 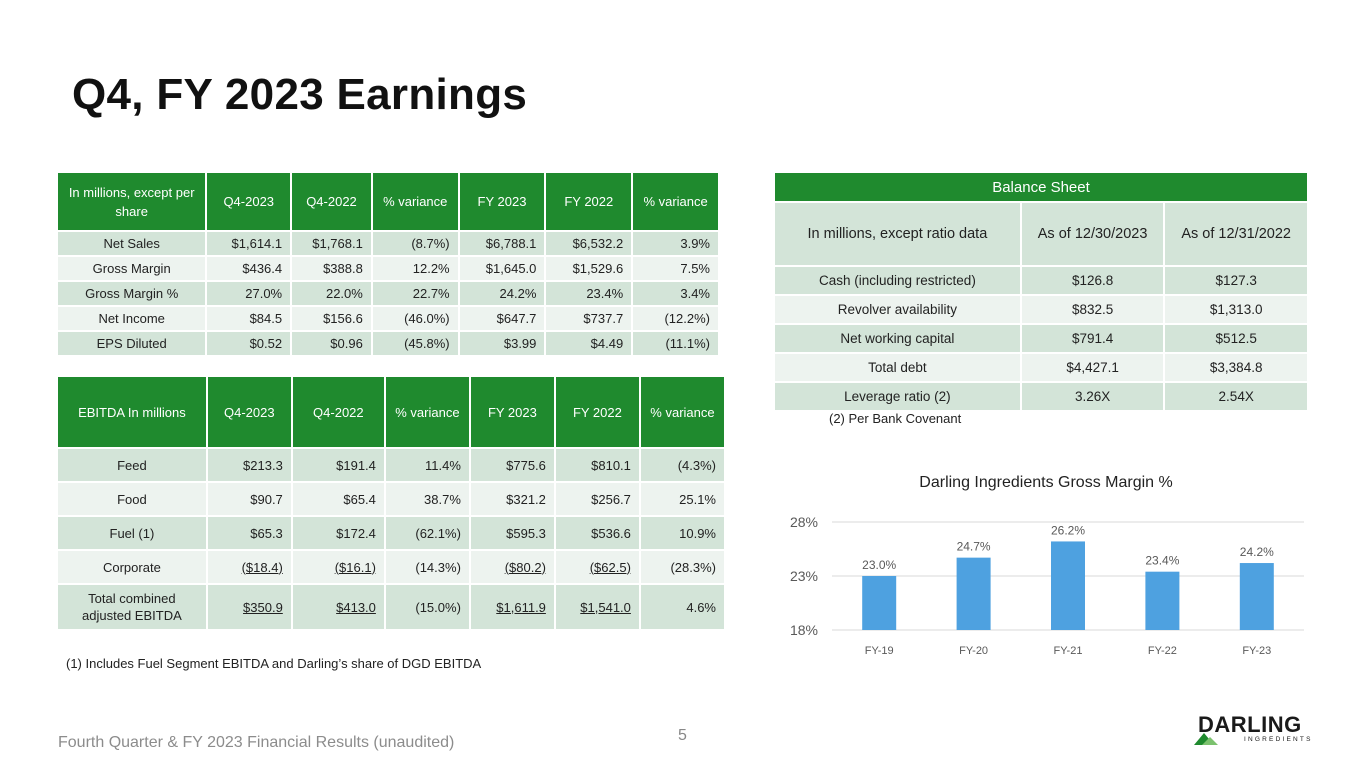 I want to click on table-cell: $737.7, so click(x=589, y=318).